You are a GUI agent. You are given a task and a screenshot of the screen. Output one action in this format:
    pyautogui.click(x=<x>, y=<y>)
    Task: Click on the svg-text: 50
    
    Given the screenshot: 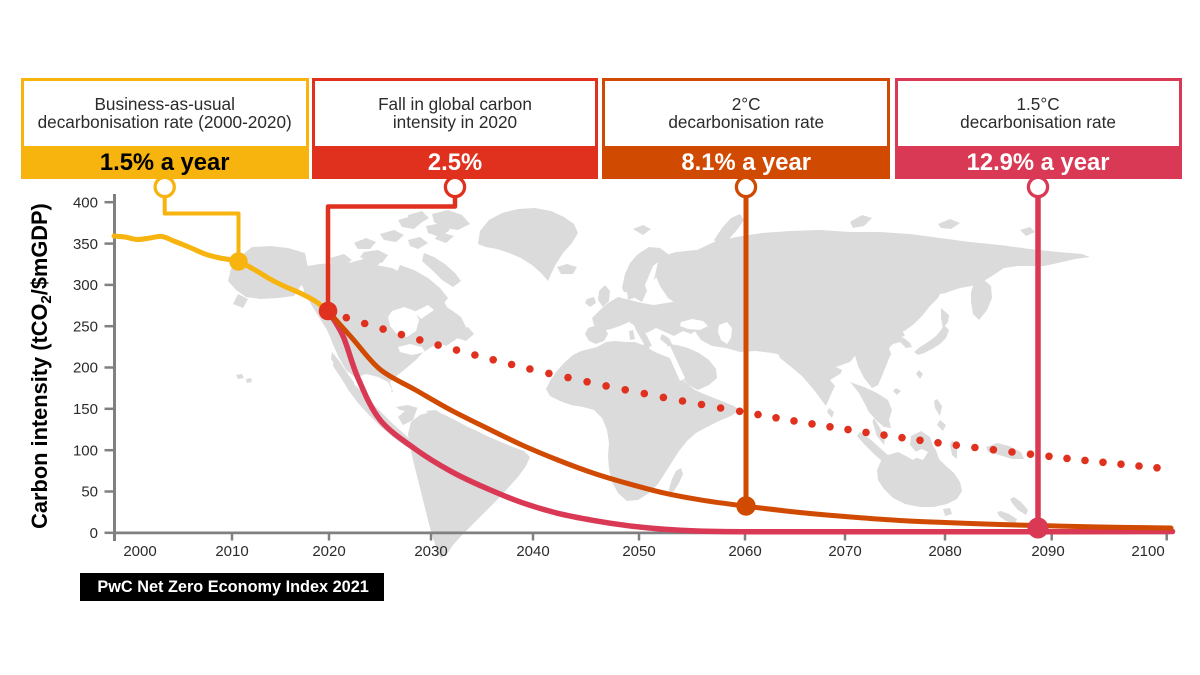 What is the action you would take?
    pyautogui.click(x=89, y=492)
    